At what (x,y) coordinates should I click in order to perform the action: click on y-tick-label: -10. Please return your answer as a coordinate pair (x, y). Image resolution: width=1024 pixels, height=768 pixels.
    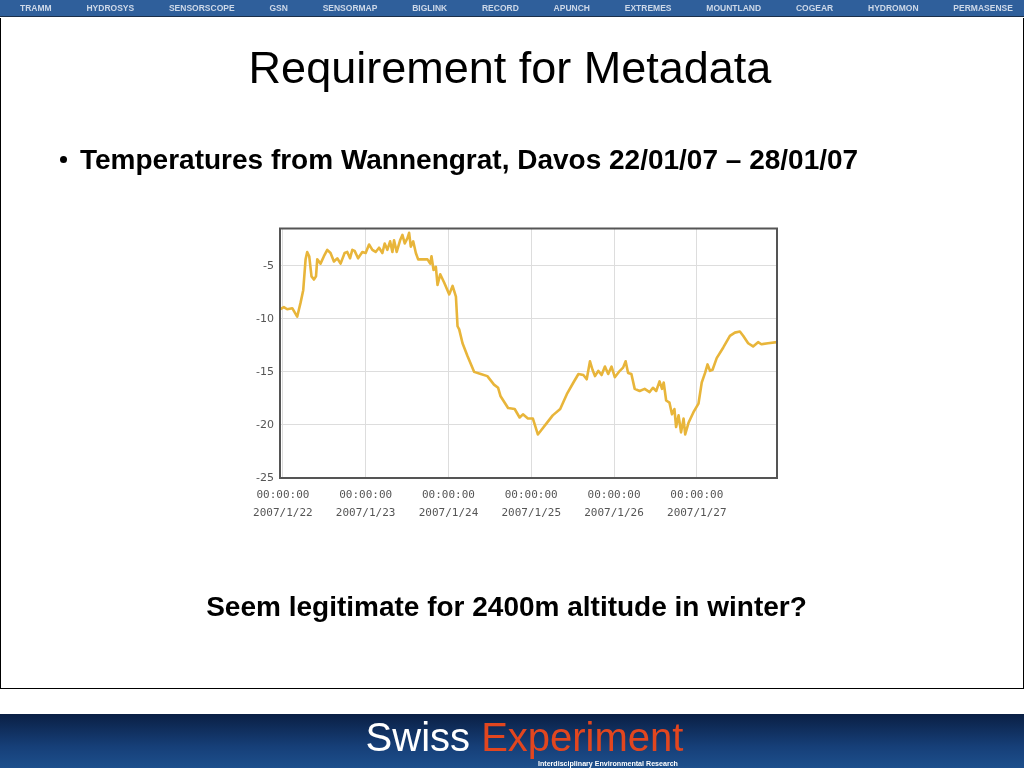
    Looking at the image, I should click on (265, 318).